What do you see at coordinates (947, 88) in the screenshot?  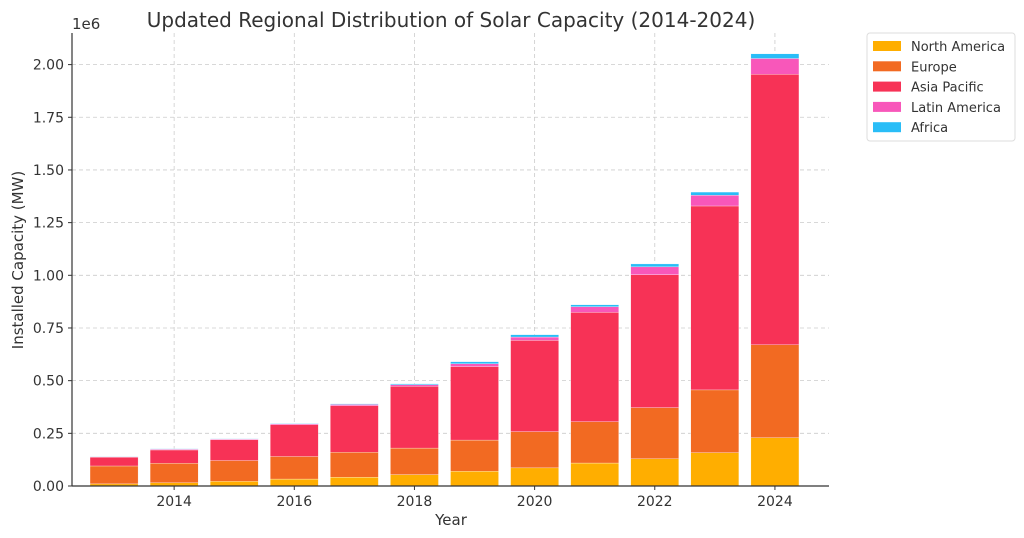 I see `legend-label: Asia Pacific` at bounding box center [947, 88].